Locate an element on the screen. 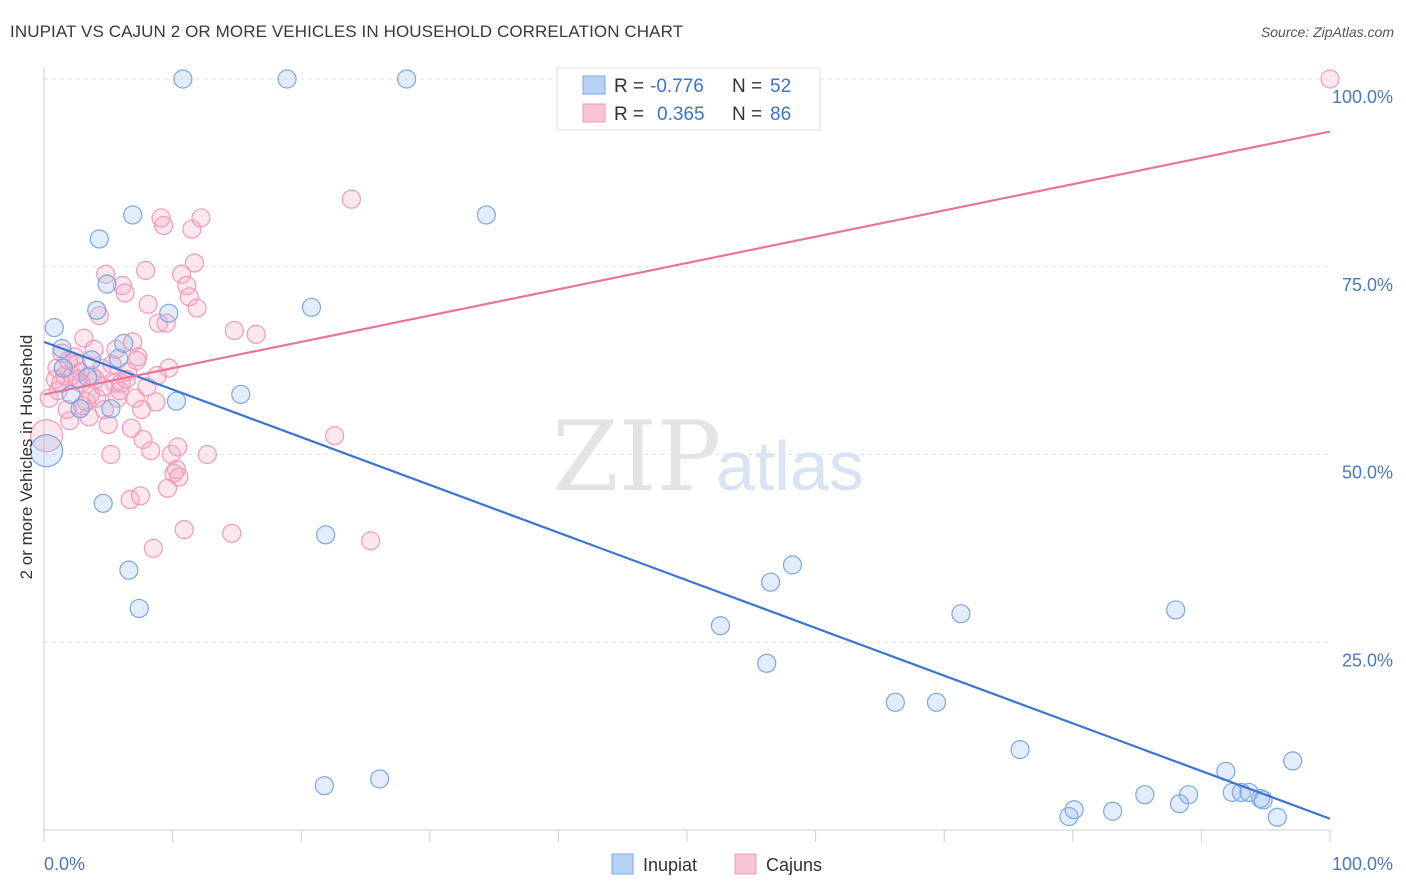  y-axis-label: 2 or more Vehicles in Household is located at coordinates (26, 457).